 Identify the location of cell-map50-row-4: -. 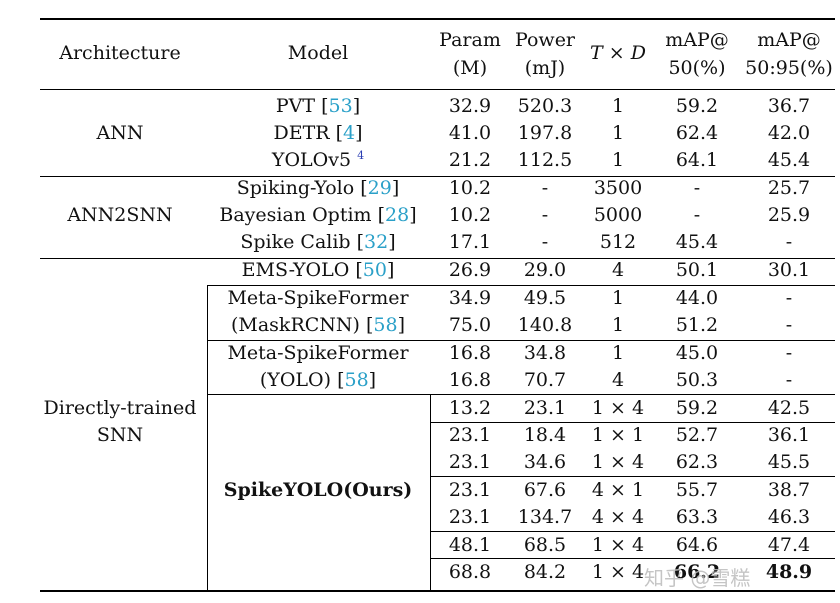
(697, 188).